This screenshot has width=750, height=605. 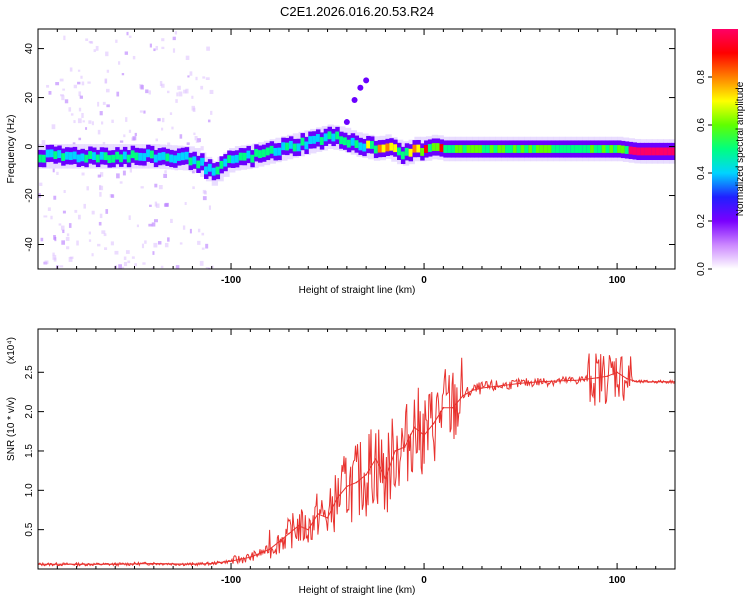 I want to click on spectrogram-halo-cell, so click(x=678, y=151).